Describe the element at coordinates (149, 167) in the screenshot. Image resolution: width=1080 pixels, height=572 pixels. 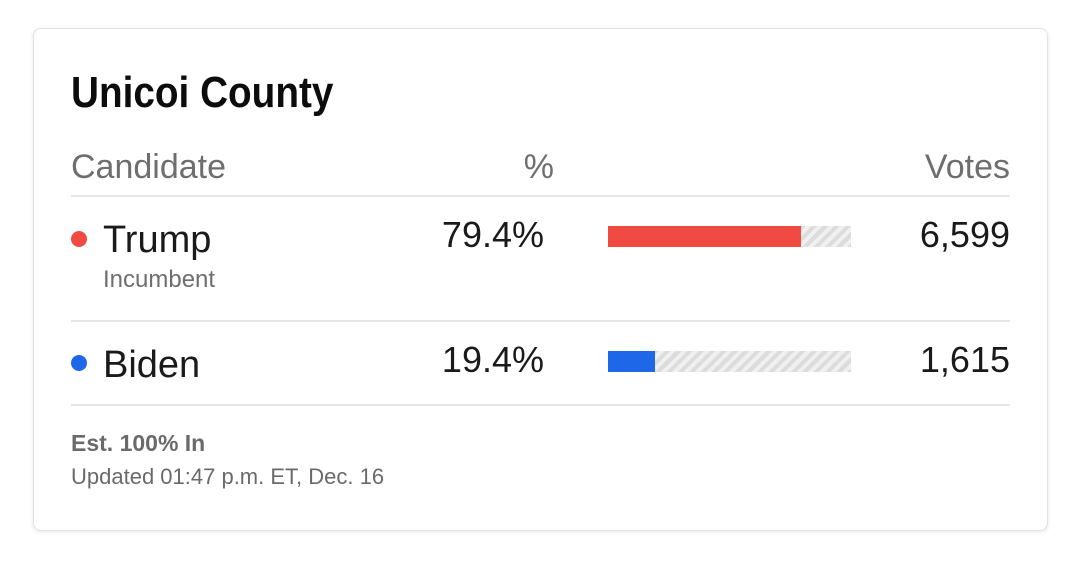
I see `header-candidate: Candidate` at that location.